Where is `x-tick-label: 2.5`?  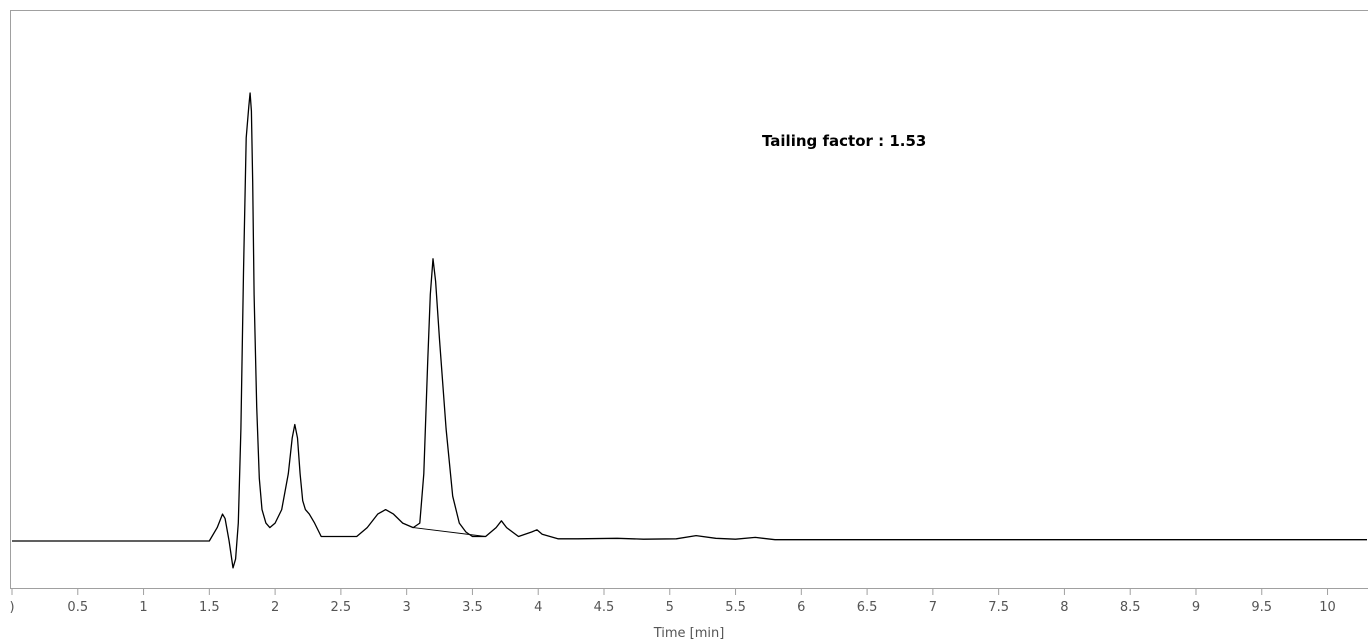
x-tick-label: 2.5 is located at coordinates (341, 607).